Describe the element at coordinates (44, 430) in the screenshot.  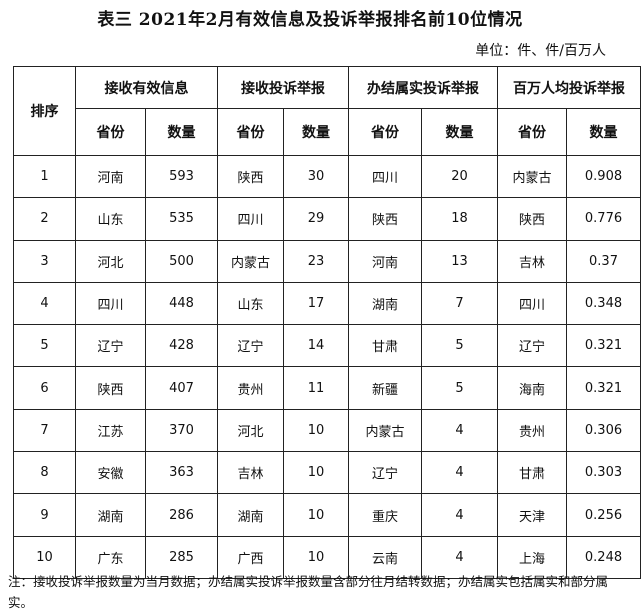
I see `rank-cell: 7` at that location.